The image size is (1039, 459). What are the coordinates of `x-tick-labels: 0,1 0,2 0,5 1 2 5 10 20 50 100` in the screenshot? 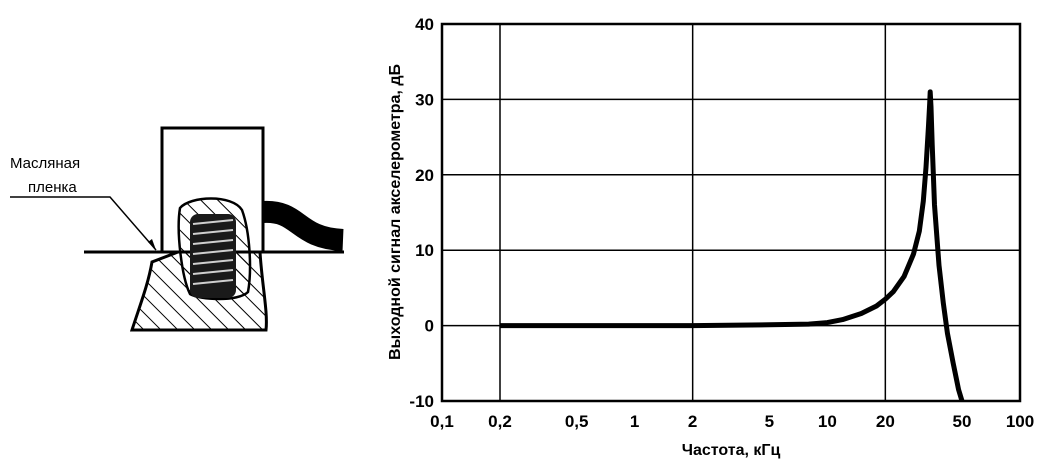 It's located at (732, 421).